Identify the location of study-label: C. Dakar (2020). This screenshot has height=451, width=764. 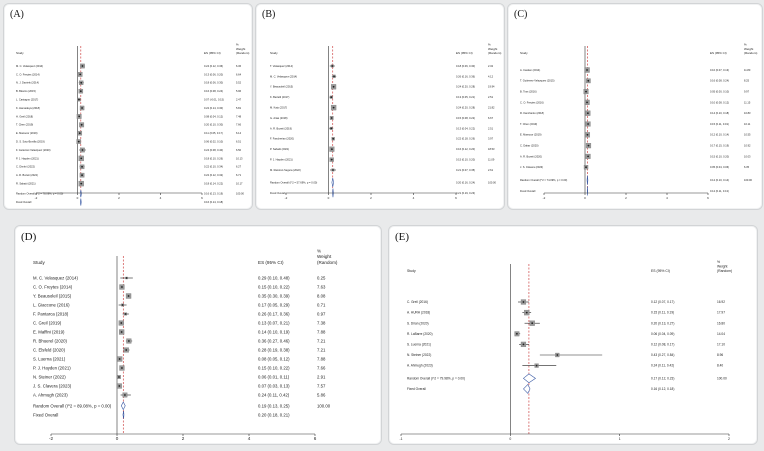
(529, 146).